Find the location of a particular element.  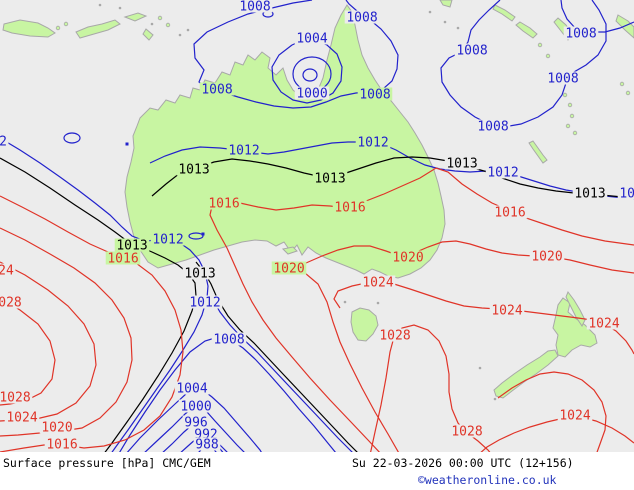

copyright-credit: ©weatheronline.co.uk is located at coordinates (487, 480).